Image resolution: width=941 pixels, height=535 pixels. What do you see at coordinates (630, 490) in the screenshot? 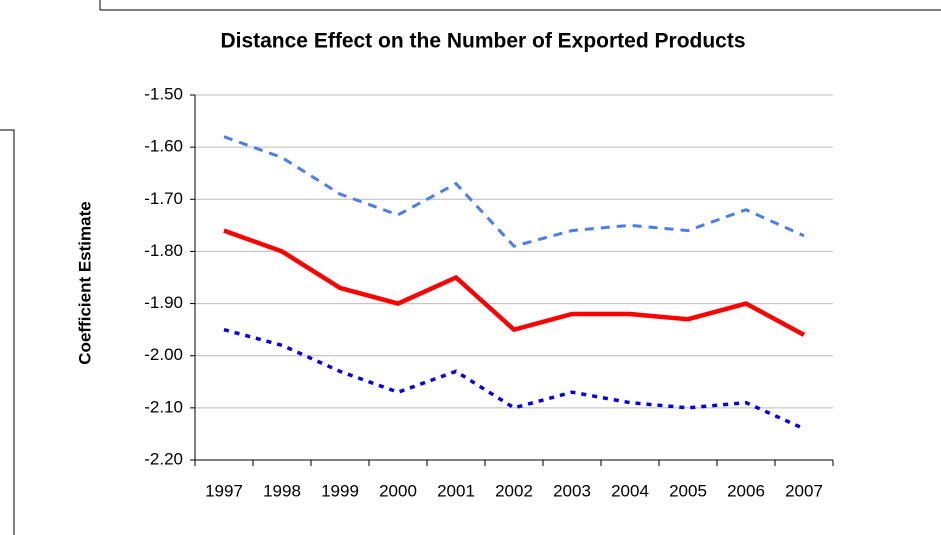
I see `x-tick-label: 2004` at bounding box center [630, 490].